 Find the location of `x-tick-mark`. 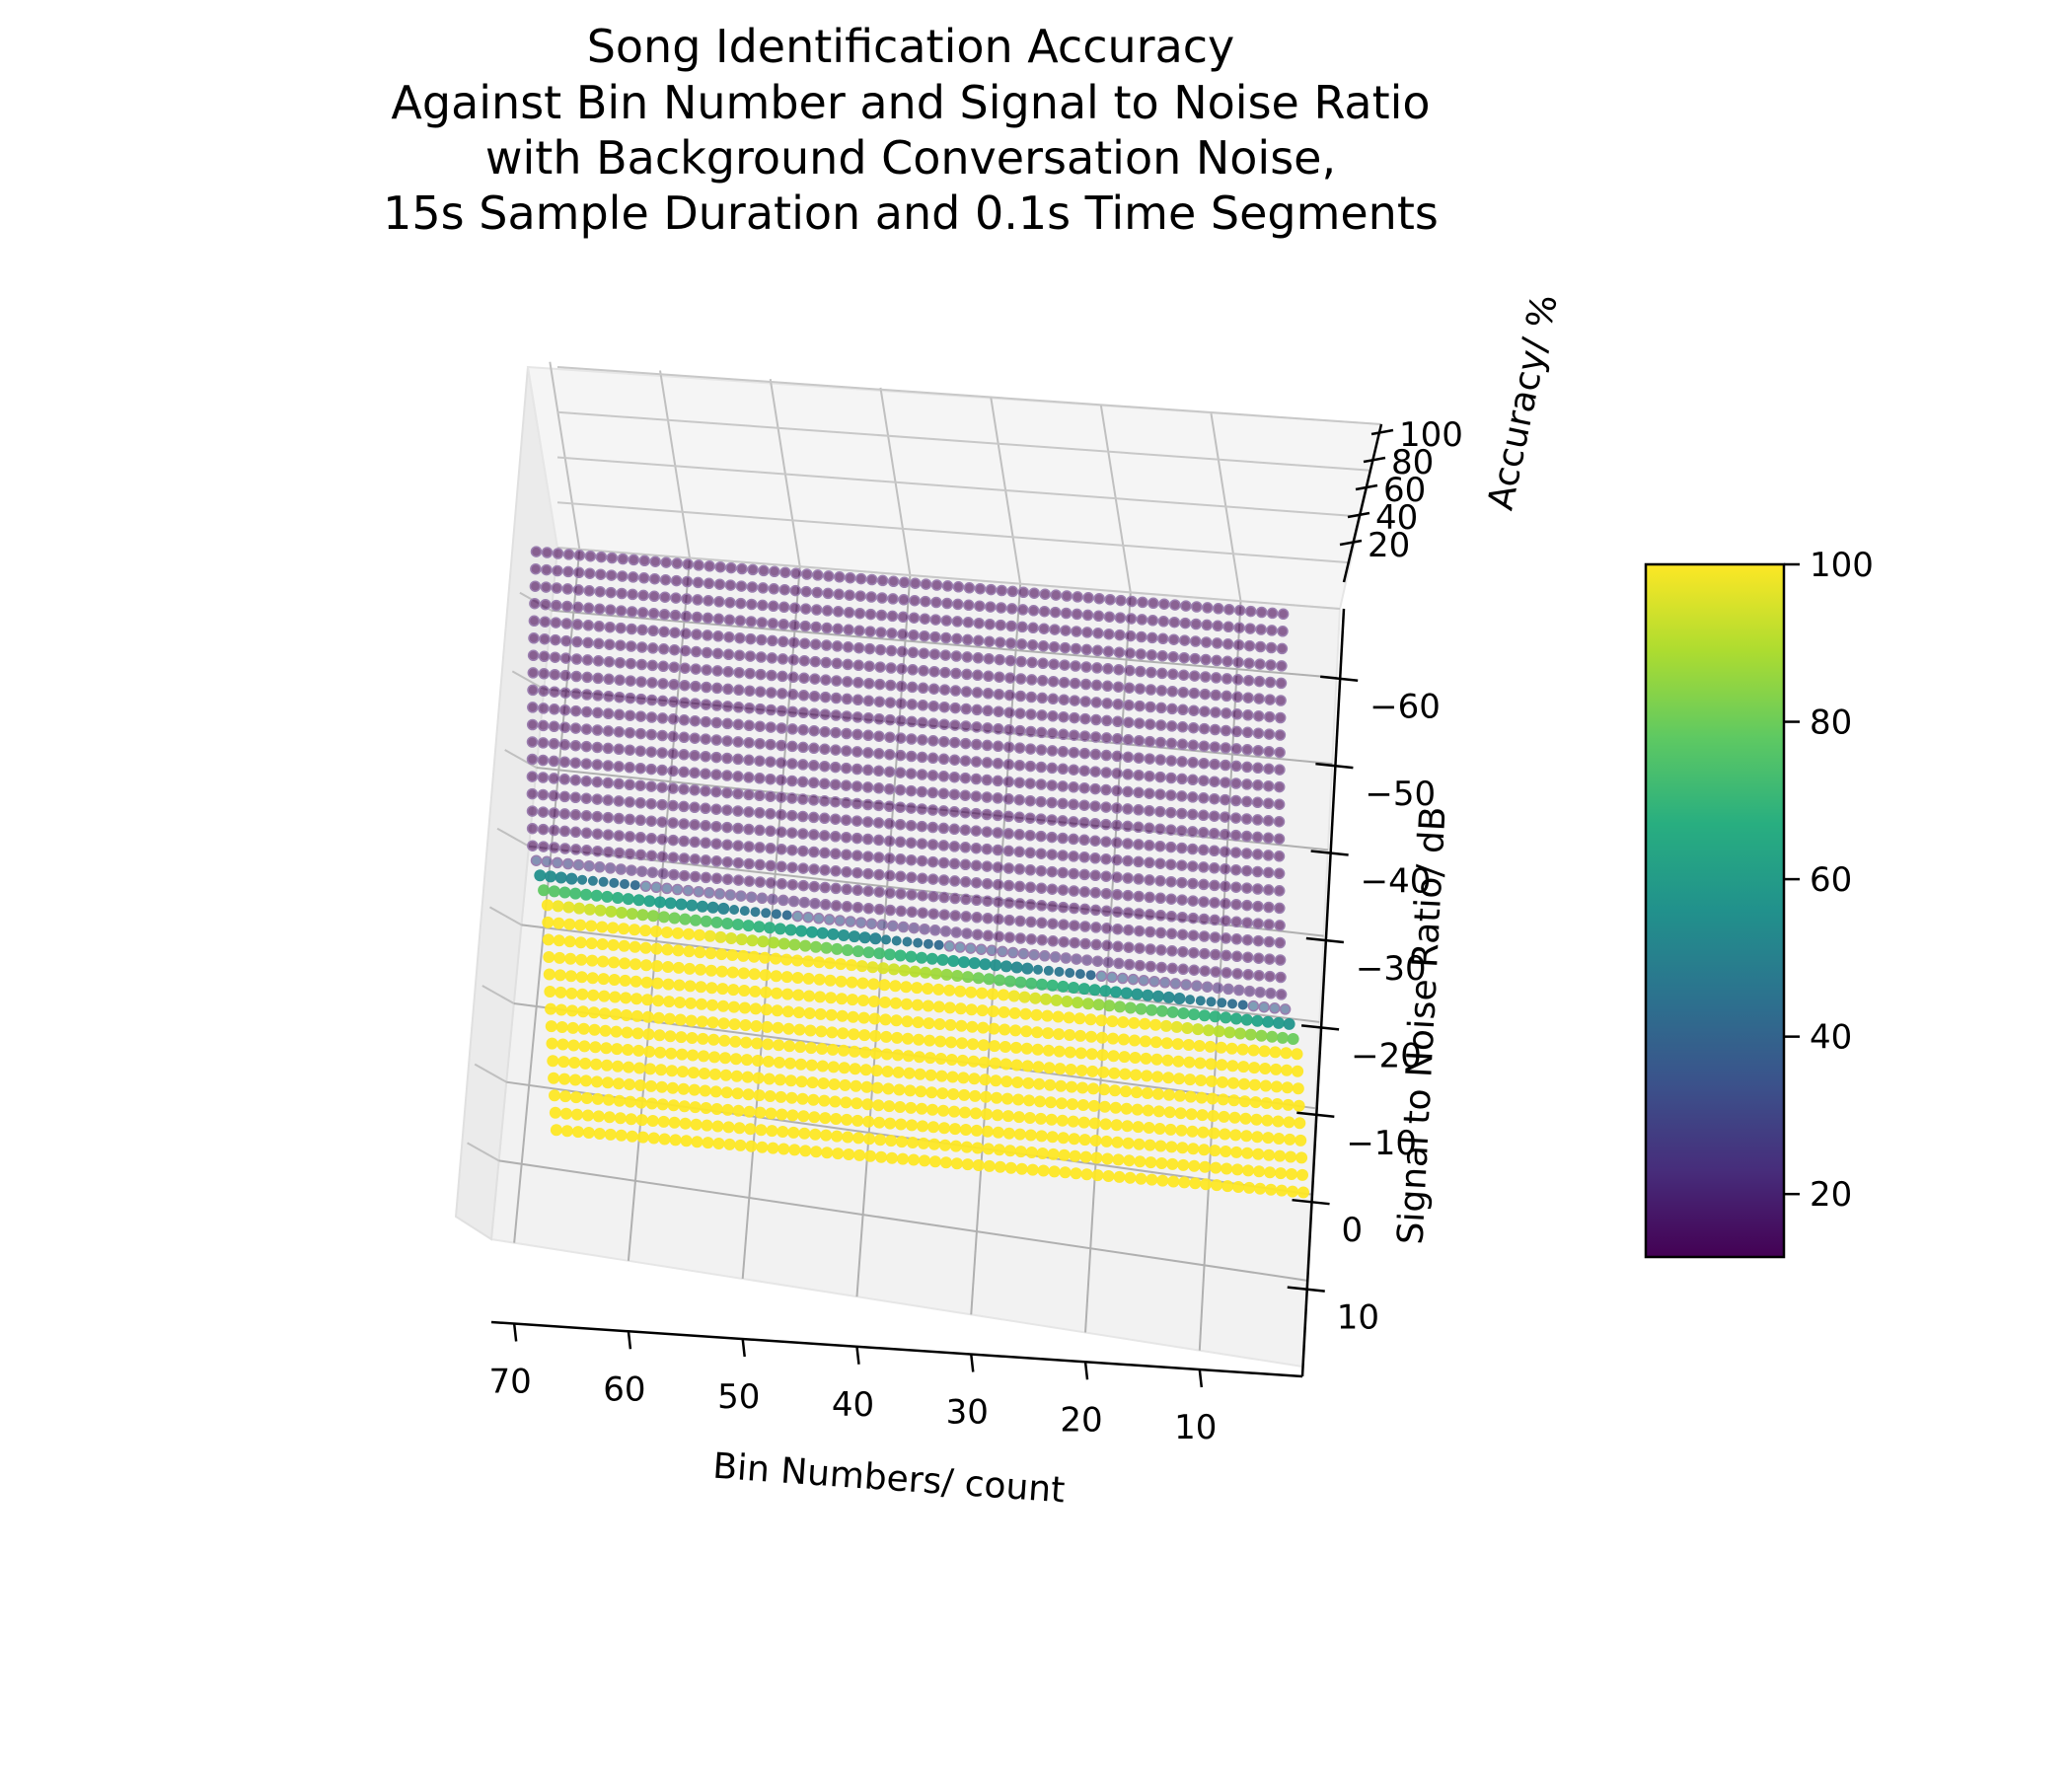

x-tick-mark is located at coordinates (1201, 1379).